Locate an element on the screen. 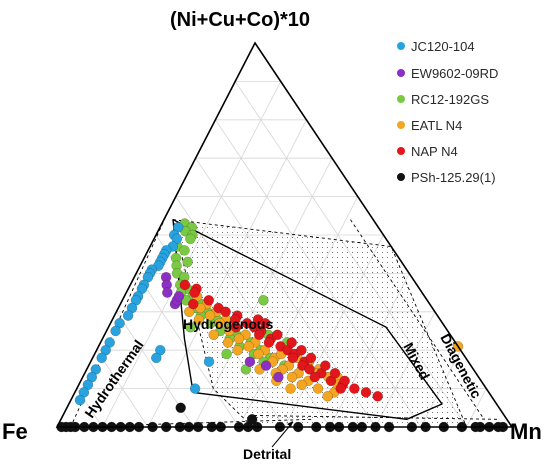 This screenshot has height=466, width=550. detrital-pointer is located at coordinates (282, 434).